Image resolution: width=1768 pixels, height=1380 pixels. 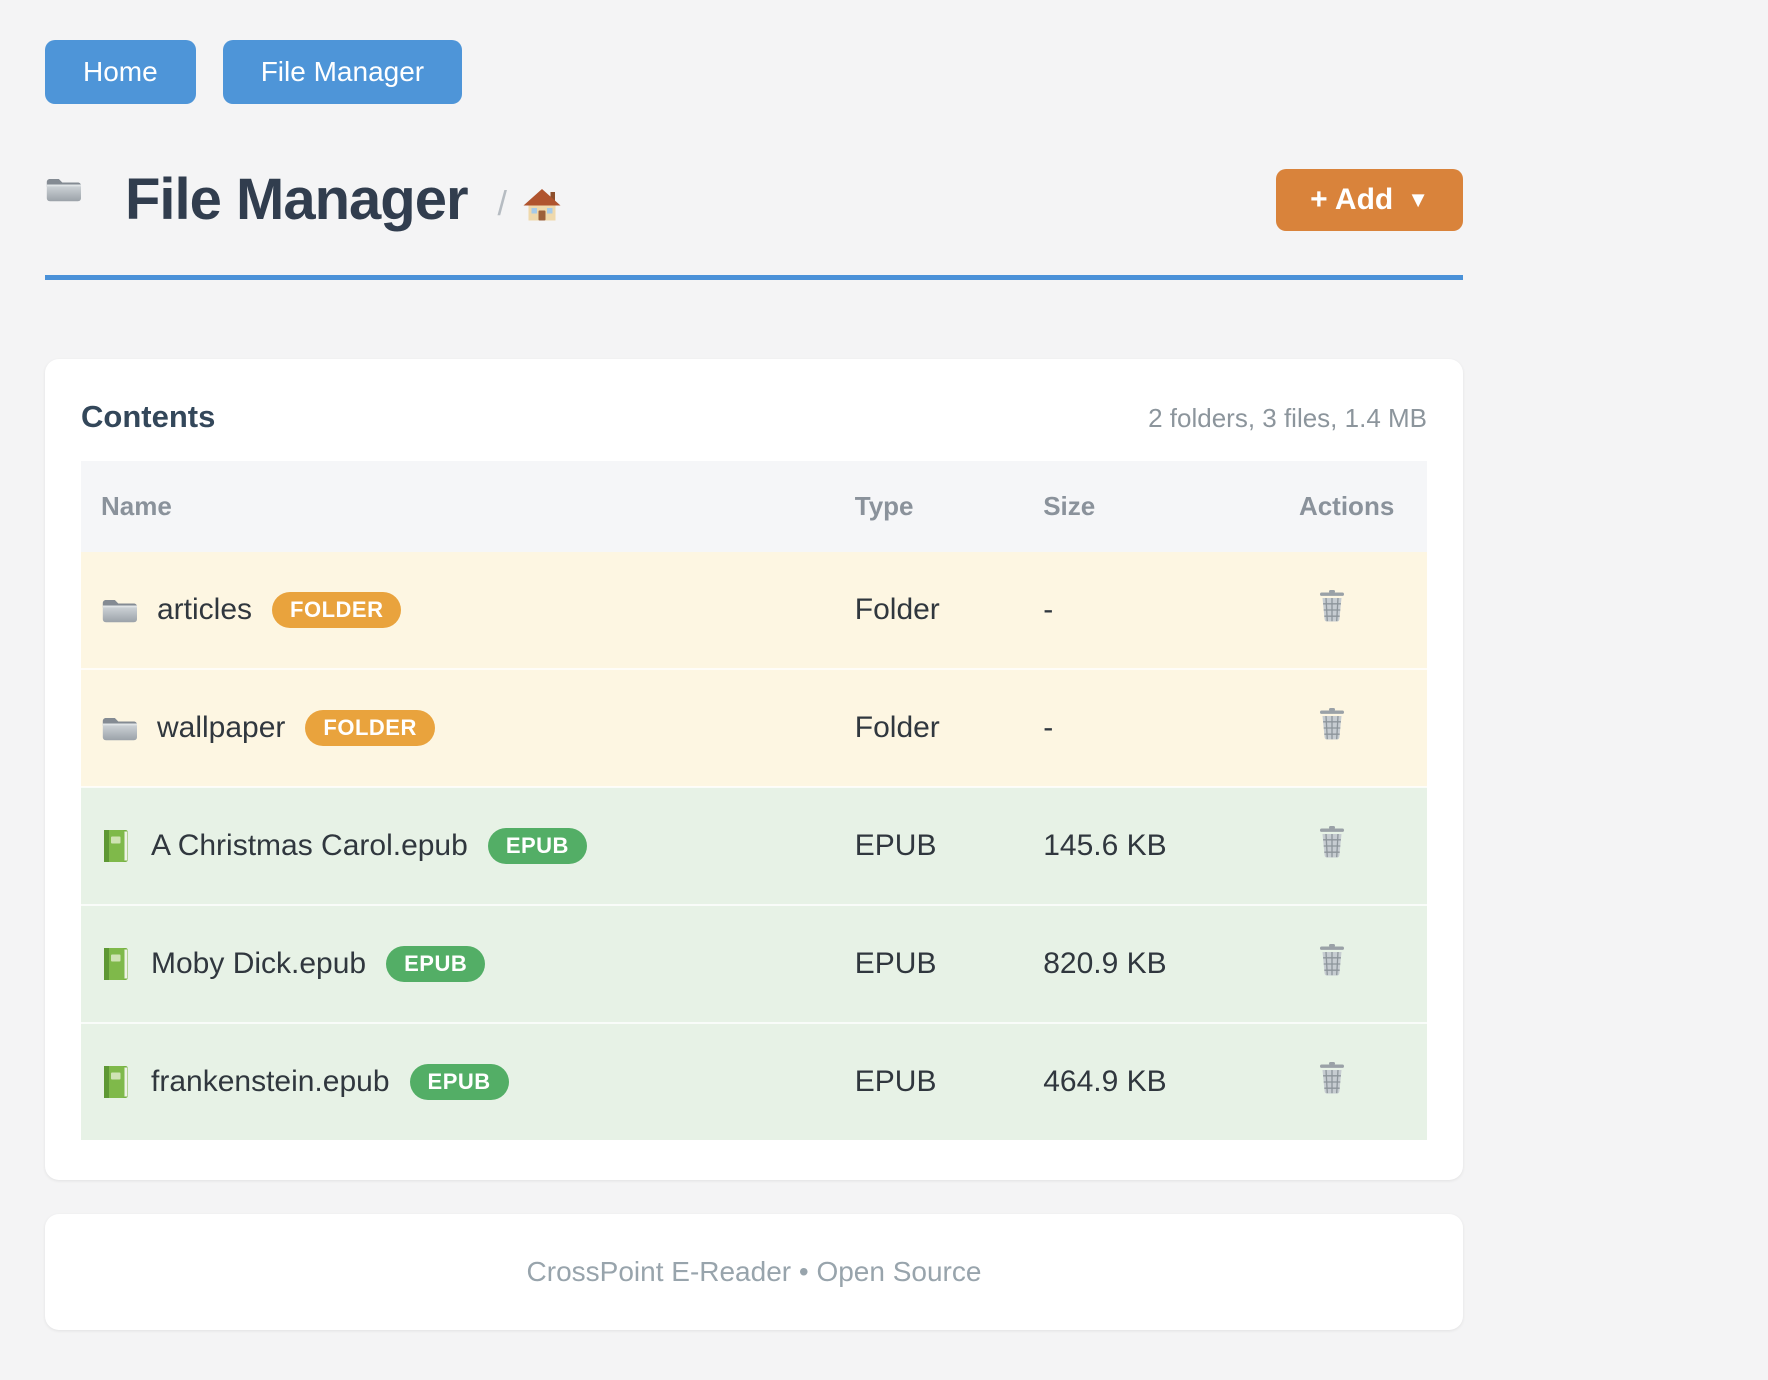 I want to click on column-header-name: Name, so click(x=458, y=506).